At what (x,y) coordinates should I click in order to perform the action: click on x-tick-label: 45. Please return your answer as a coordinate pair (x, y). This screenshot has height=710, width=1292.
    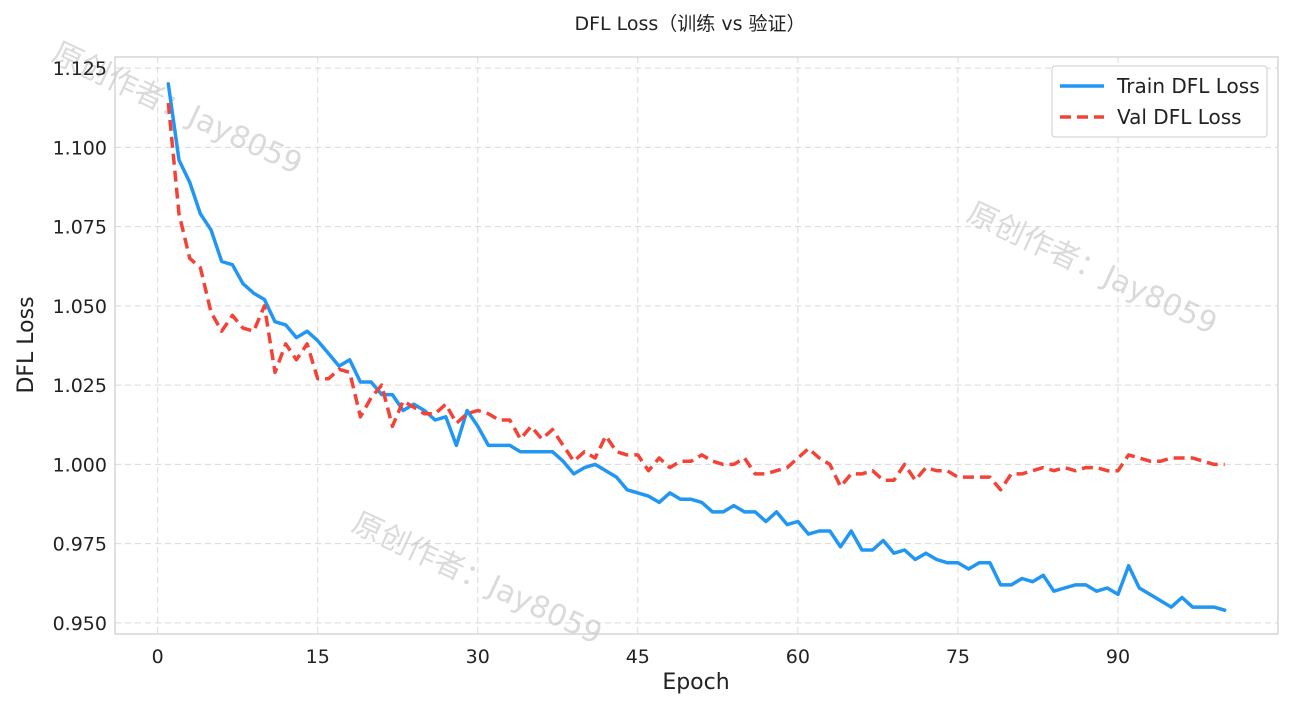
    Looking at the image, I should click on (638, 657).